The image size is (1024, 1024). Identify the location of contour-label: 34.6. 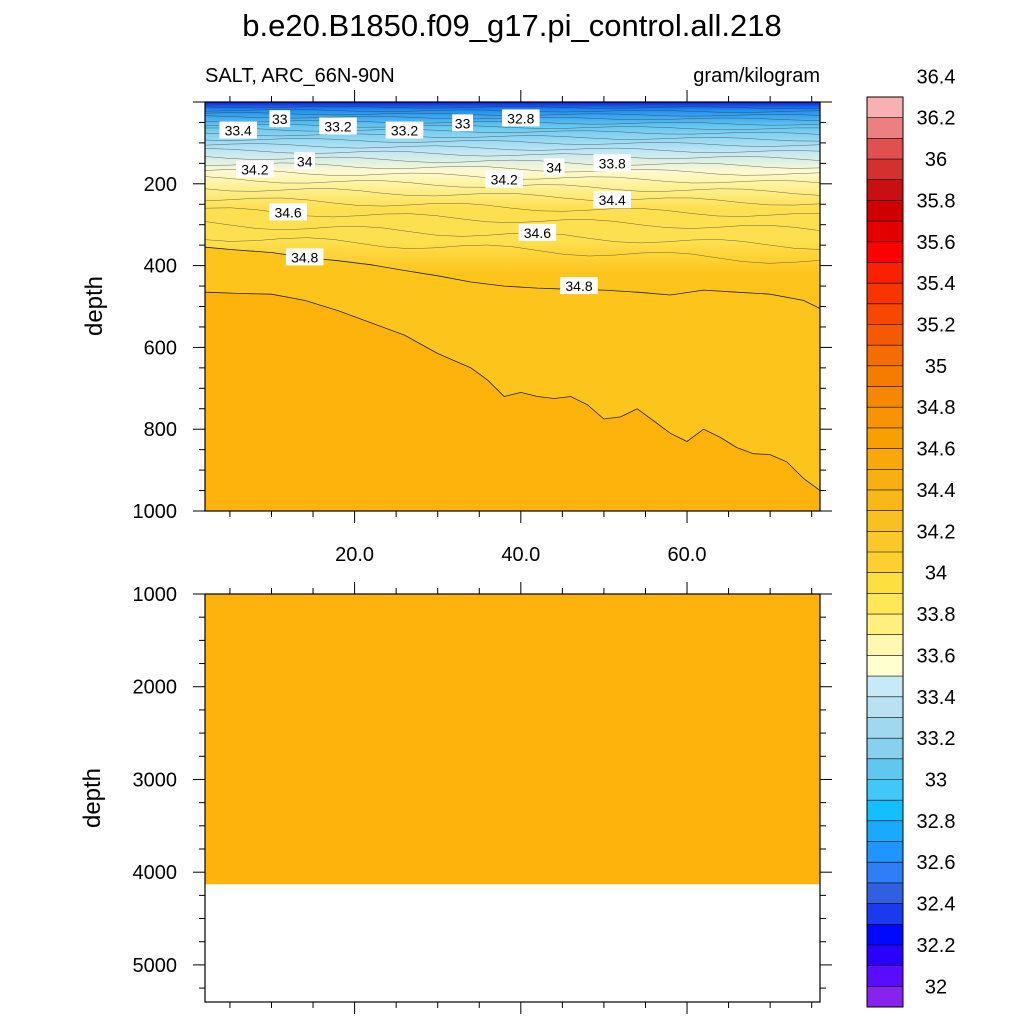
(537, 233).